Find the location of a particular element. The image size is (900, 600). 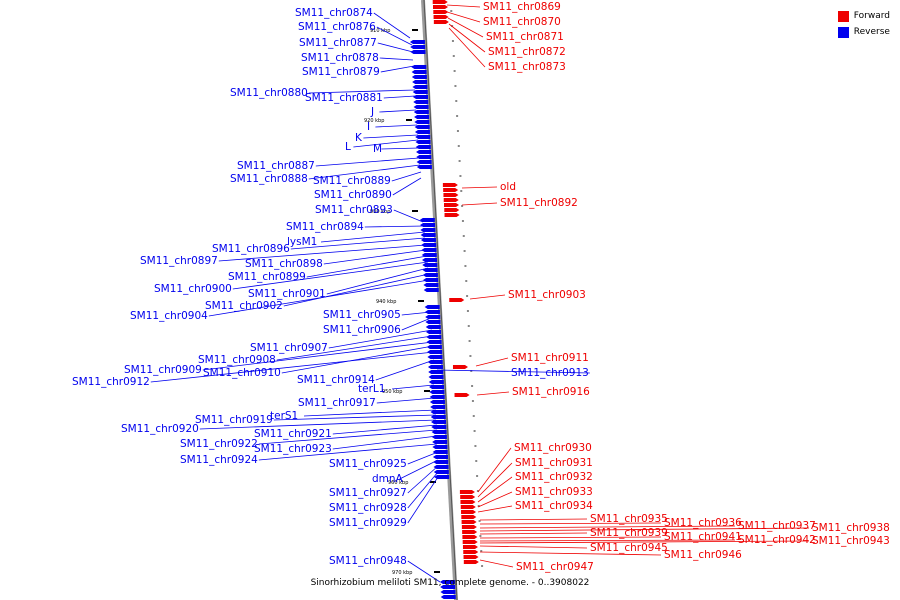

forward-gene-label: SM11_chr0892 is located at coordinates (539, 203).